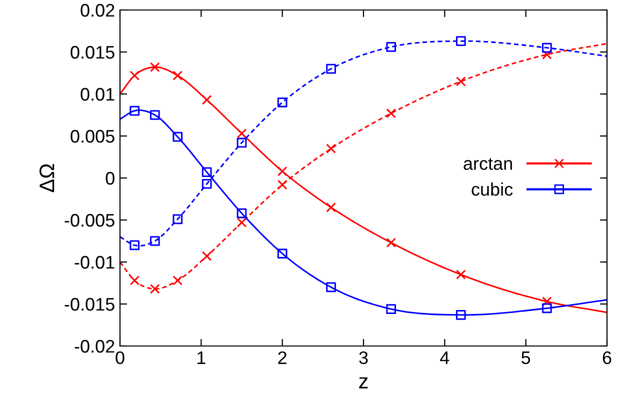 Image resolution: width=630 pixels, height=412 pixels. Describe the element at coordinates (363, 382) in the screenshot. I see `x-axis-title: z` at that location.